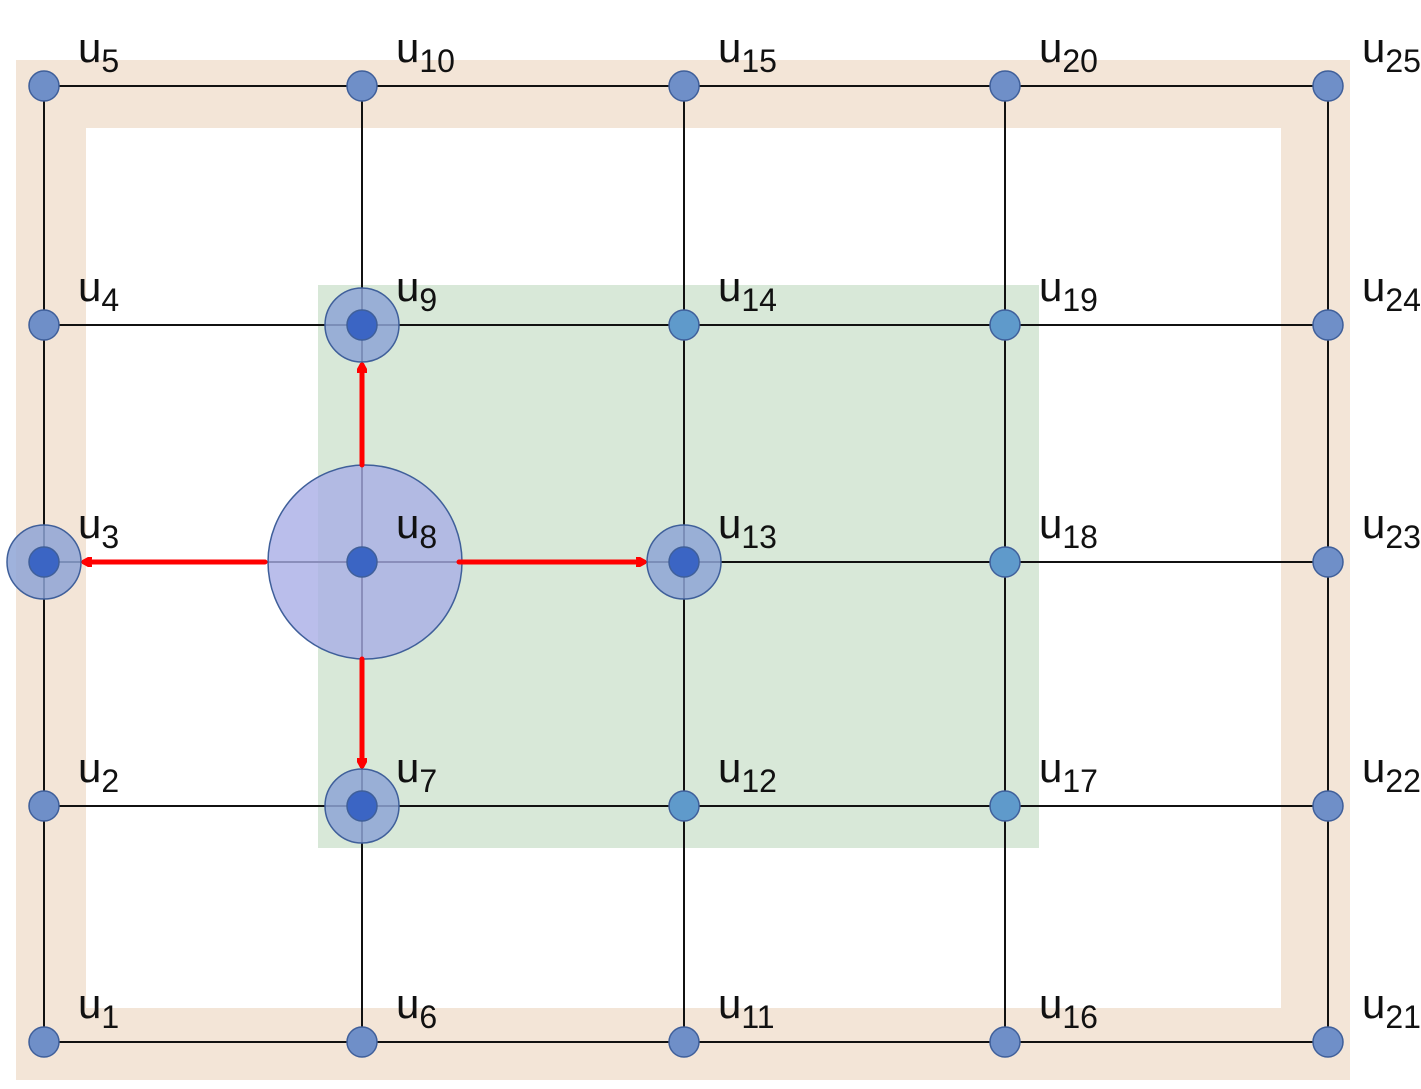  I want to click on node-u19, so click(1005, 325).